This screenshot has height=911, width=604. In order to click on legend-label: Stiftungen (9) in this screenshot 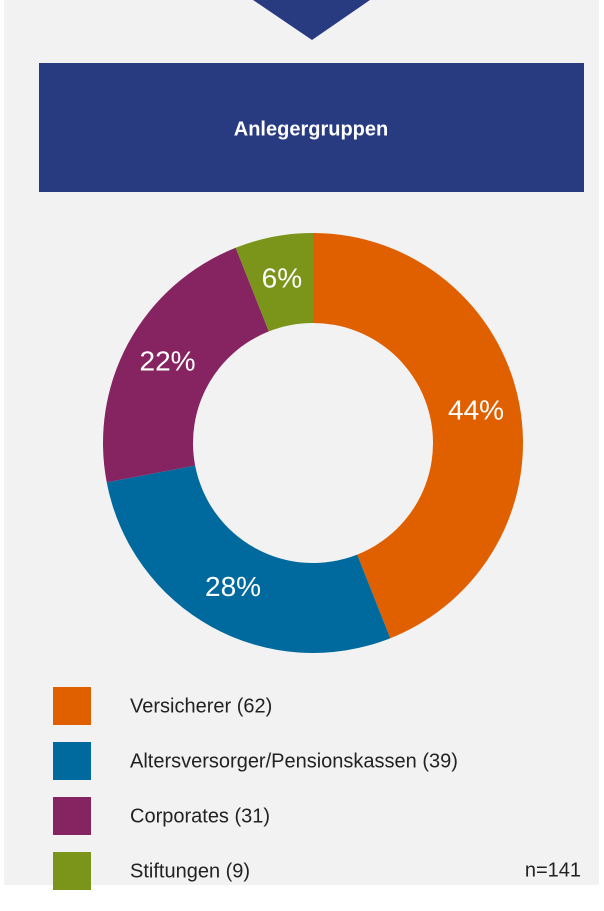, I will do `click(190, 871)`.